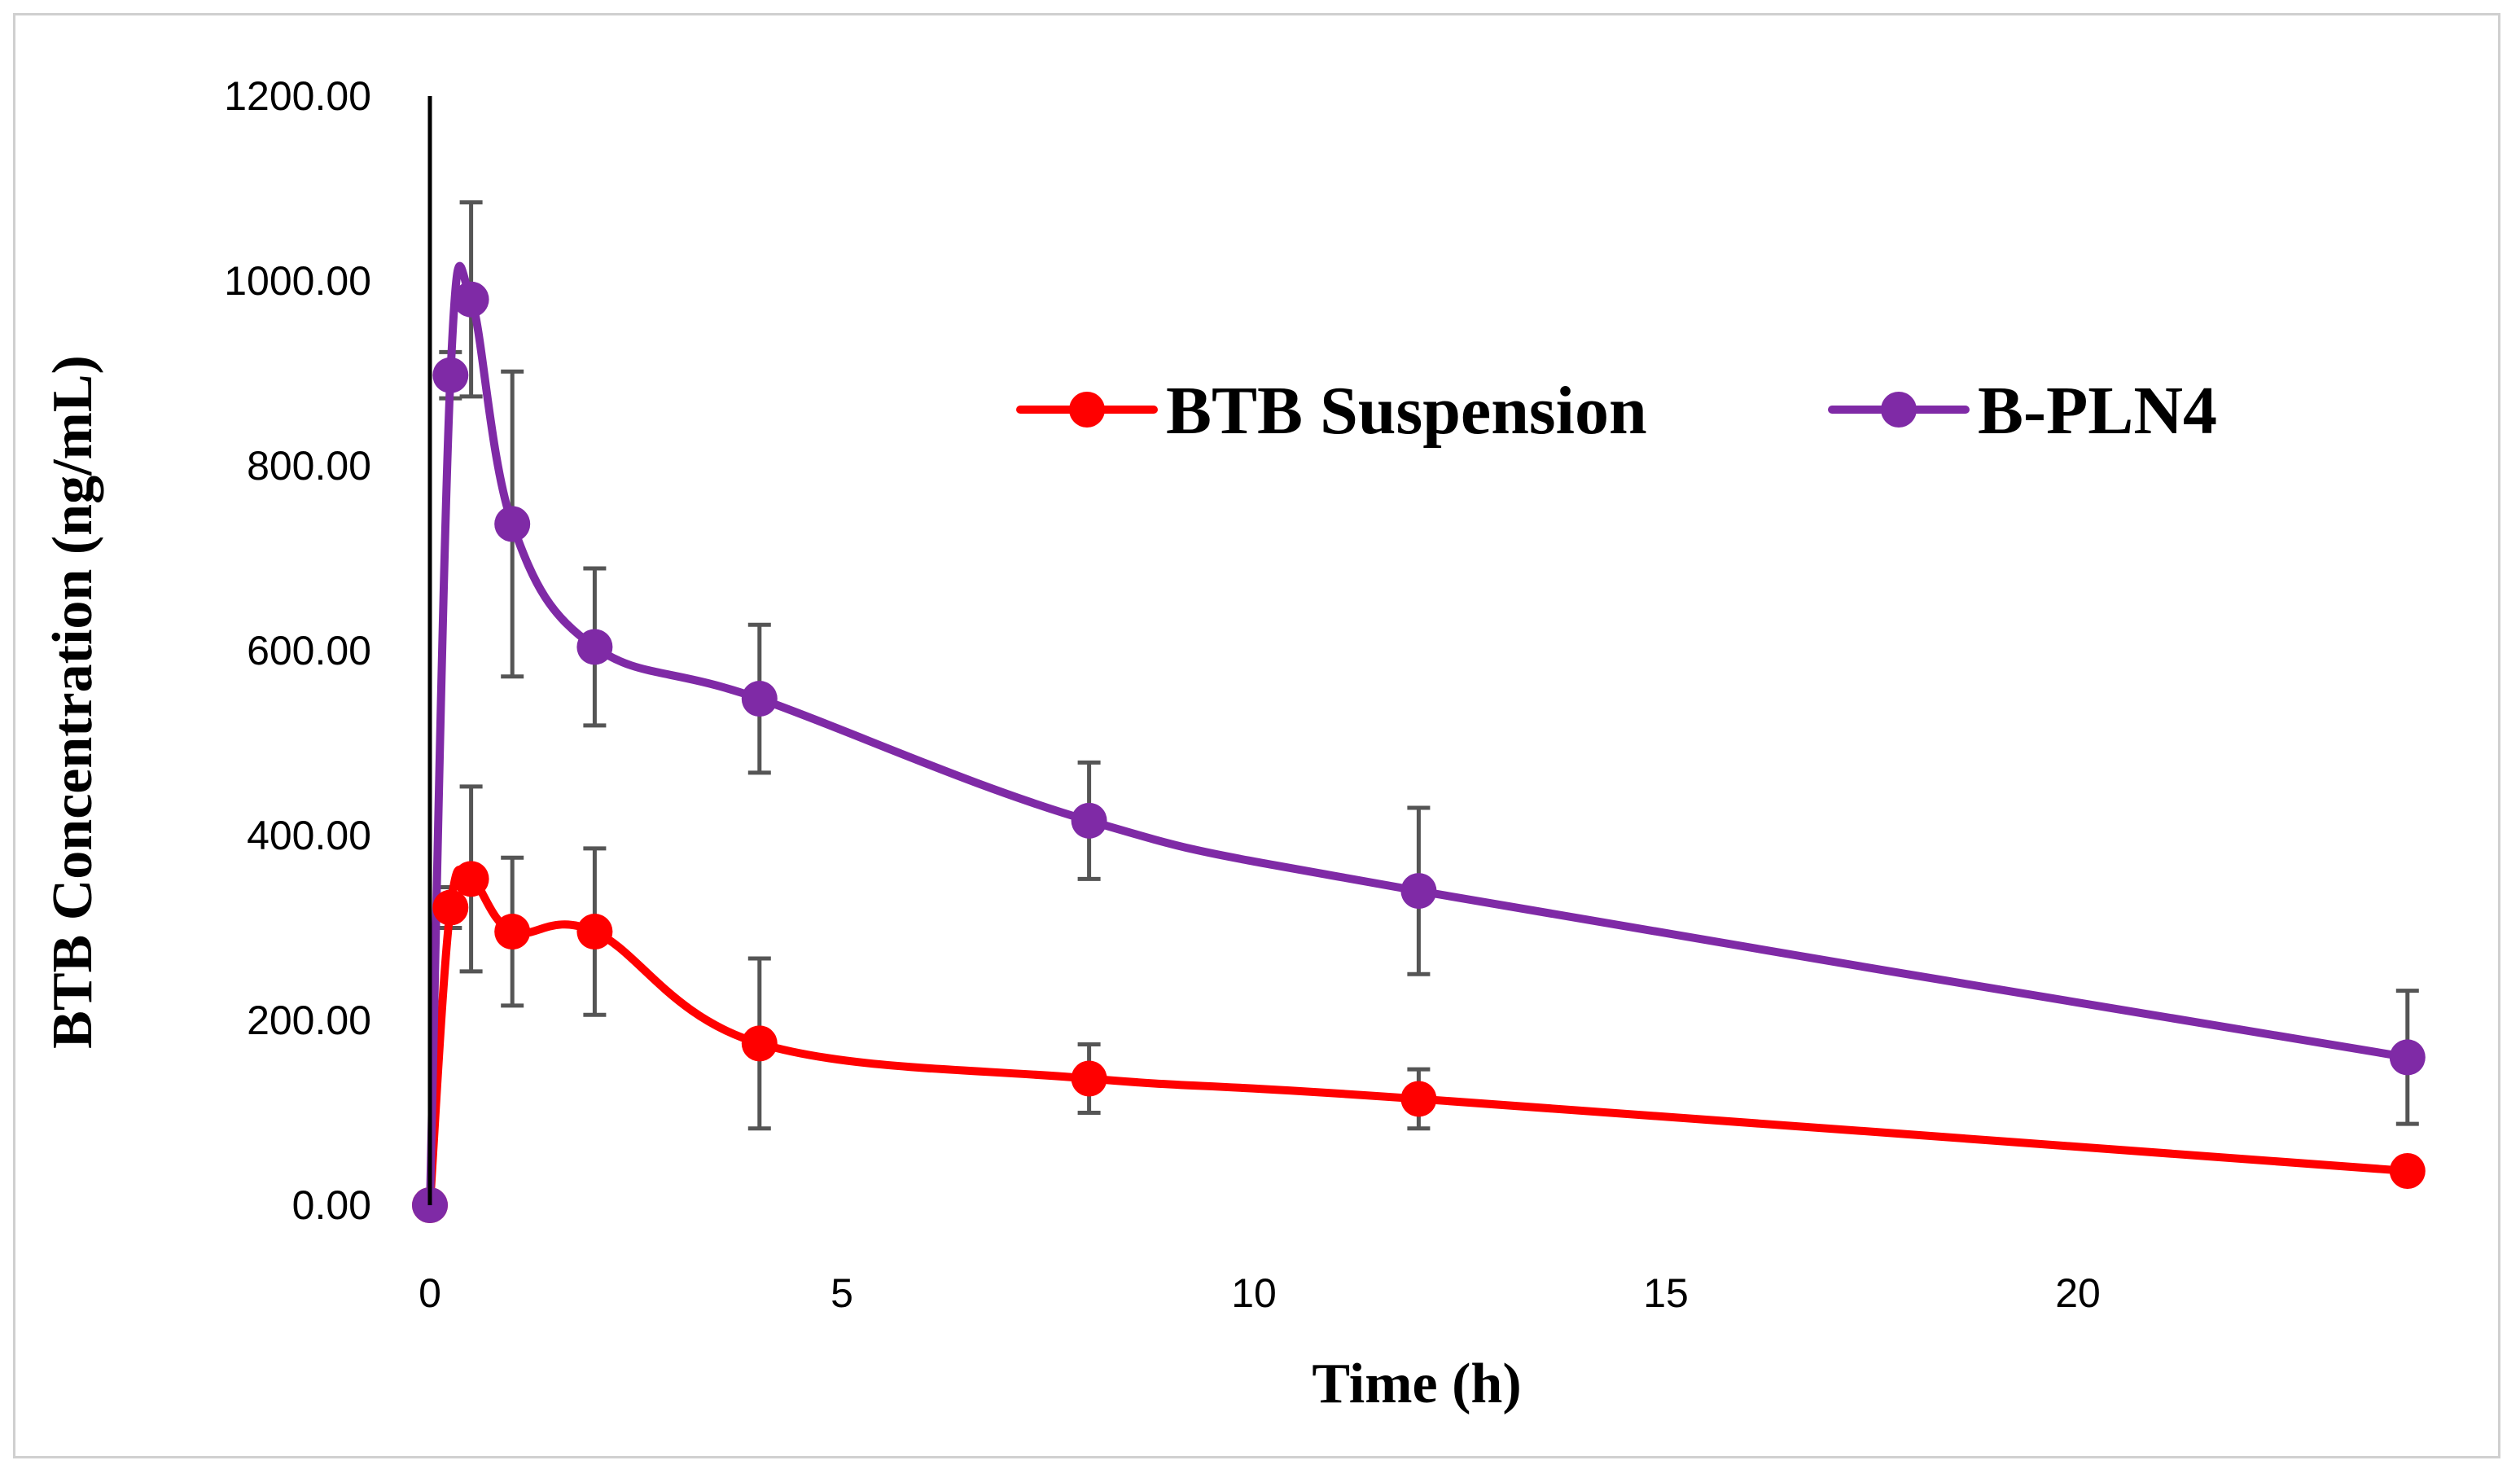 This screenshot has height=1478, width=2520. What do you see at coordinates (842, 1293) in the screenshot?
I see `x-tick-label: 5` at bounding box center [842, 1293].